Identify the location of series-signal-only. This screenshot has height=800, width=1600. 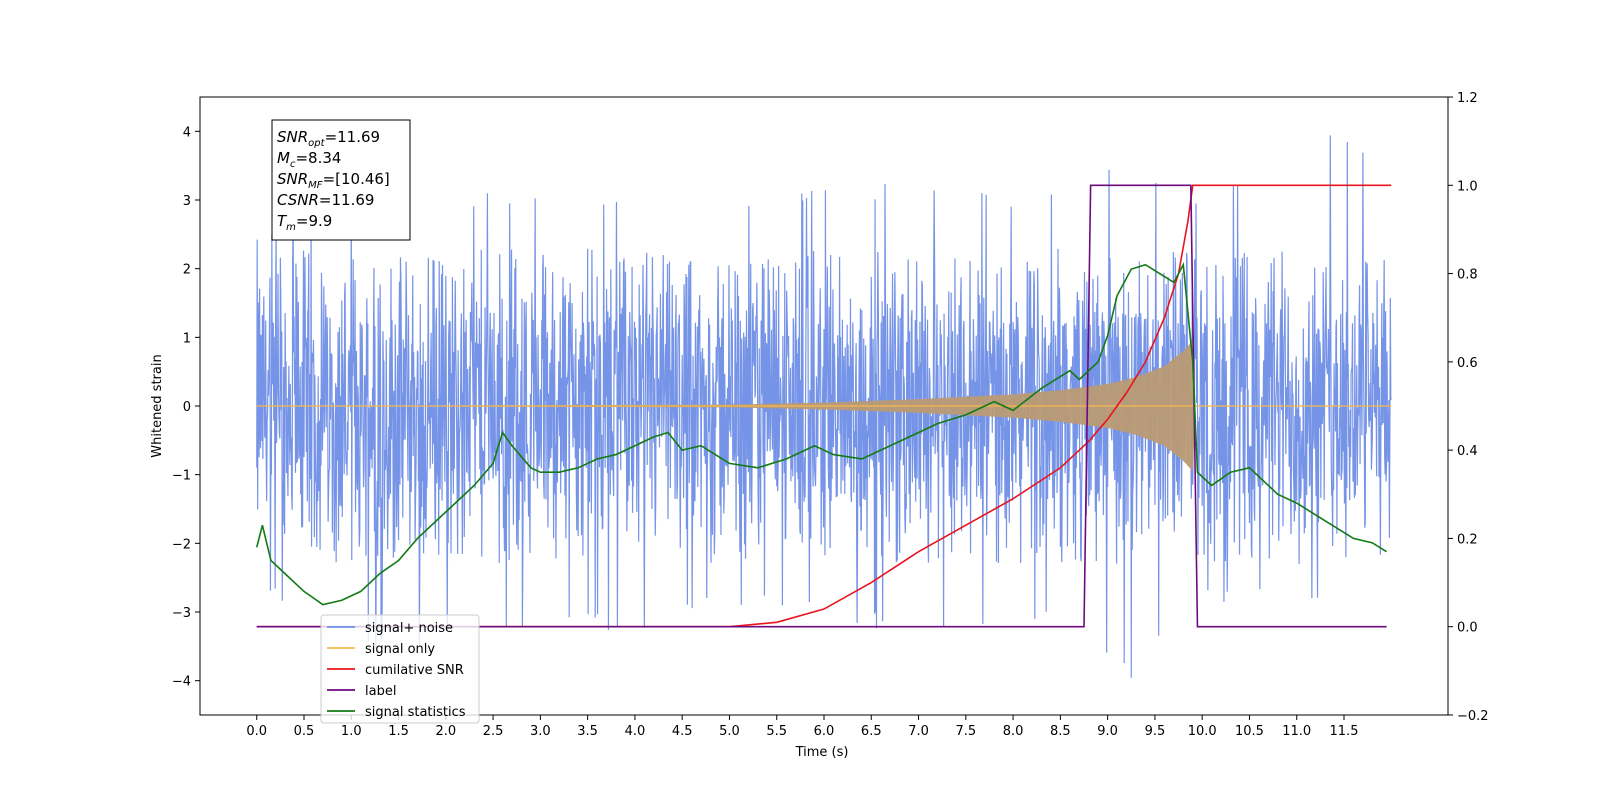
(824, 406).